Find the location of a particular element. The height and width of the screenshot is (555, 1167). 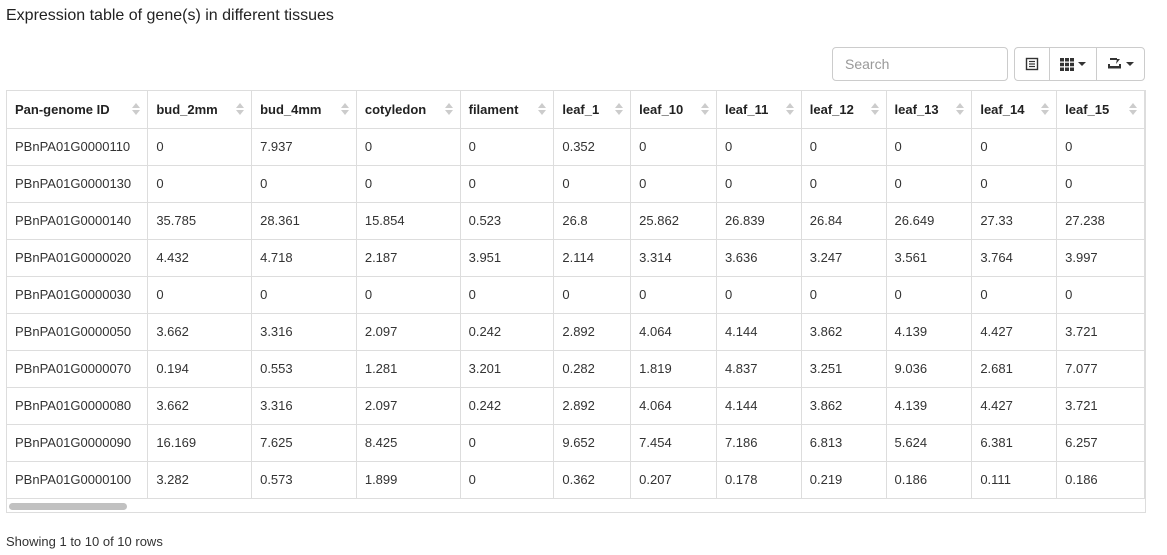

column-header: filament is located at coordinates (507, 110).